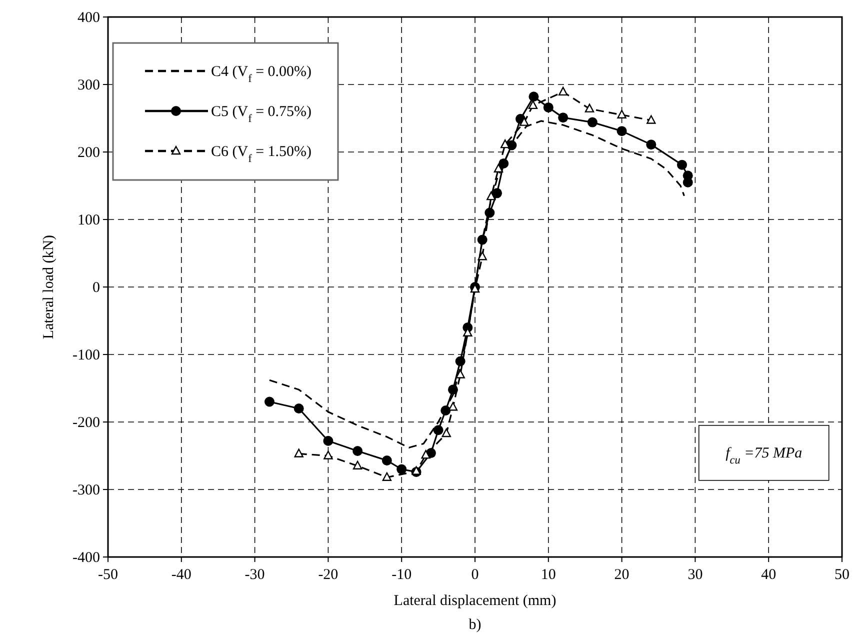 The height and width of the screenshot is (634, 853). What do you see at coordinates (548, 575) in the screenshot?
I see `x-tick-label: 10` at bounding box center [548, 575].